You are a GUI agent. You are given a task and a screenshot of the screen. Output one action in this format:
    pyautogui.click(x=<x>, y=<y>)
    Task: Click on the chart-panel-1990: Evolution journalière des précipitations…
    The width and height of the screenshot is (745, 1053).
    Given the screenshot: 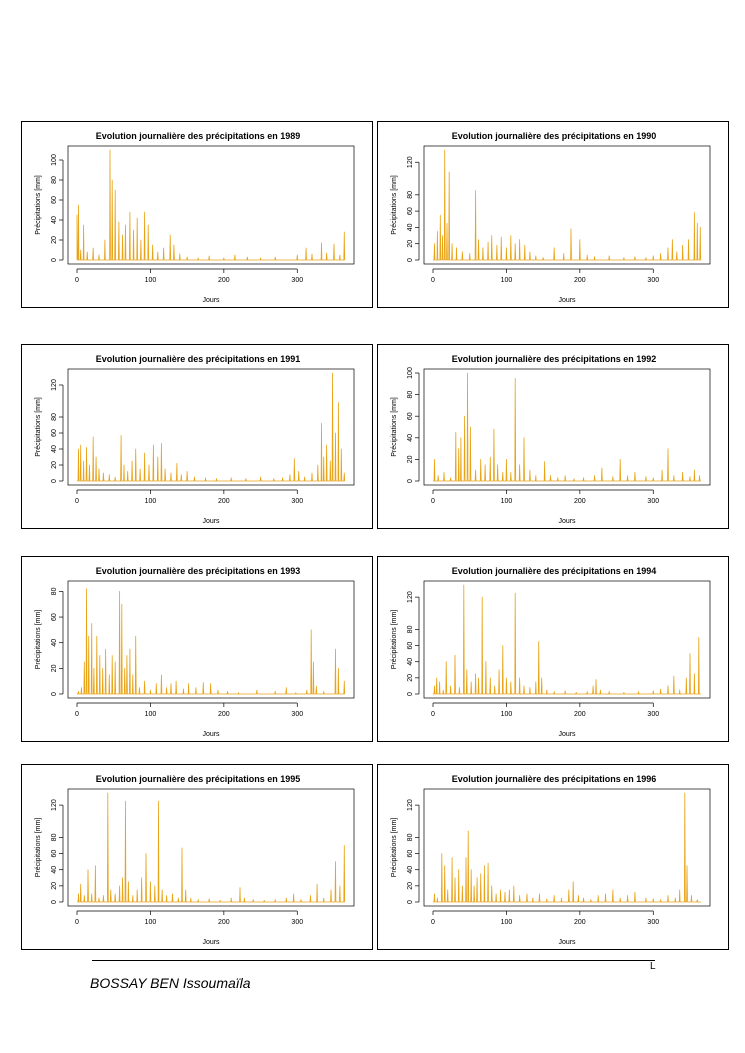 What is the action you would take?
    pyautogui.click(x=553, y=214)
    